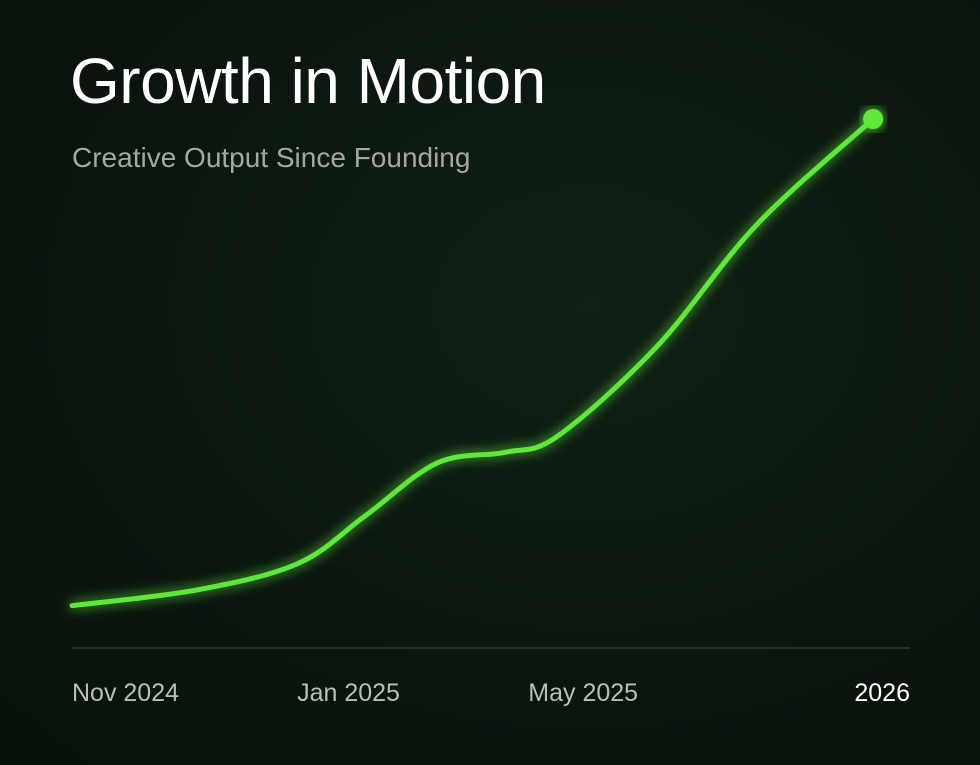 The height and width of the screenshot is (765, 980). Describe the element at coordinates (271, 157) in the screenshot. I see `chart-subtitle: Creative Output Since Founding` at that location.